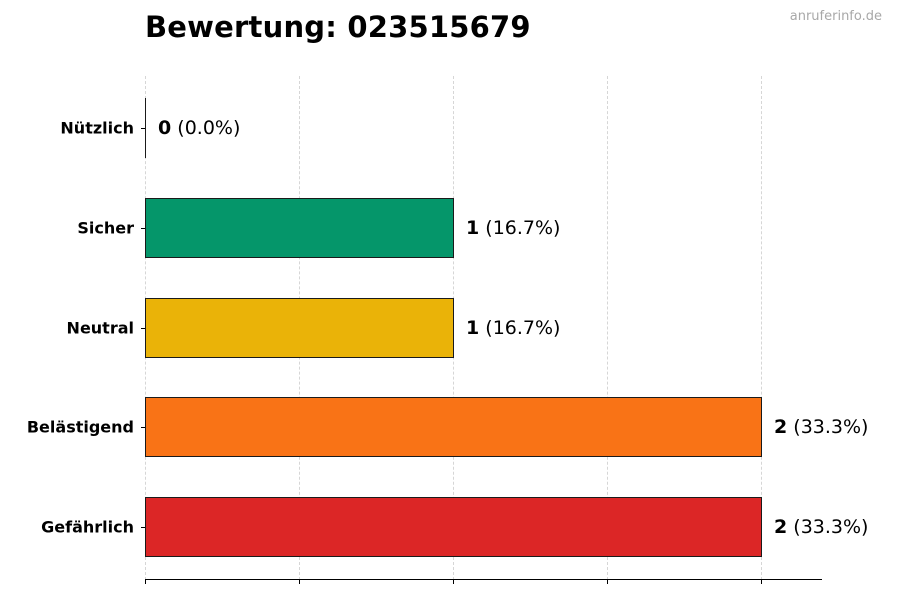 This screenshot has width=900, height=600. I want to click on value-label: 0 (0.0%), so click(199, 128).